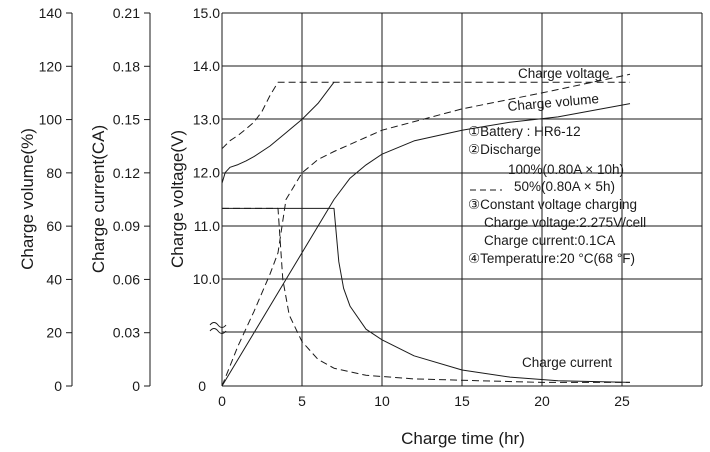 The width and height of the screenshot is (710, 452). I want to click on voltage-tick-label: 14.0, so click(206, 66).